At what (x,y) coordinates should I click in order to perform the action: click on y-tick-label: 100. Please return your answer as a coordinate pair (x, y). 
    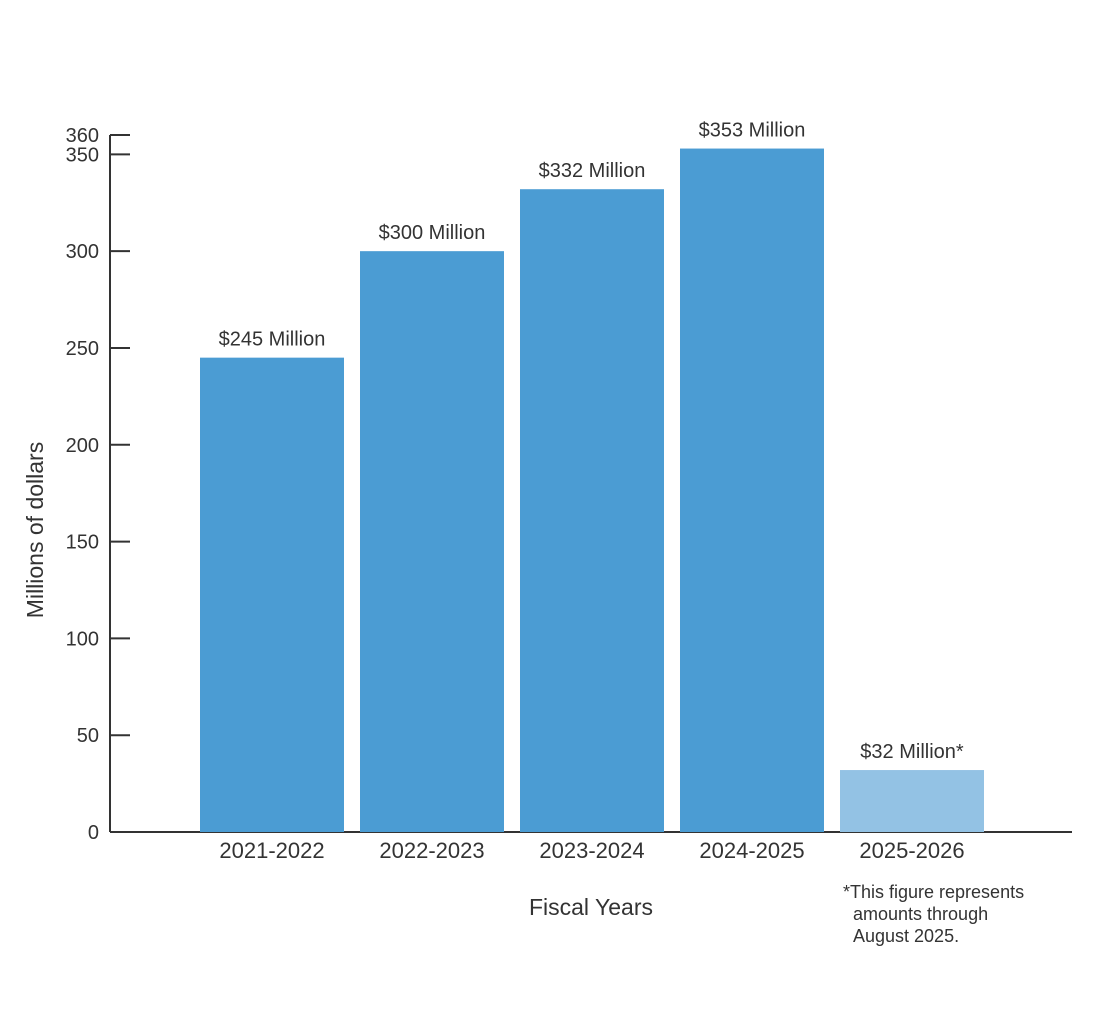
    Looking at the image, I should click on (82, 639).